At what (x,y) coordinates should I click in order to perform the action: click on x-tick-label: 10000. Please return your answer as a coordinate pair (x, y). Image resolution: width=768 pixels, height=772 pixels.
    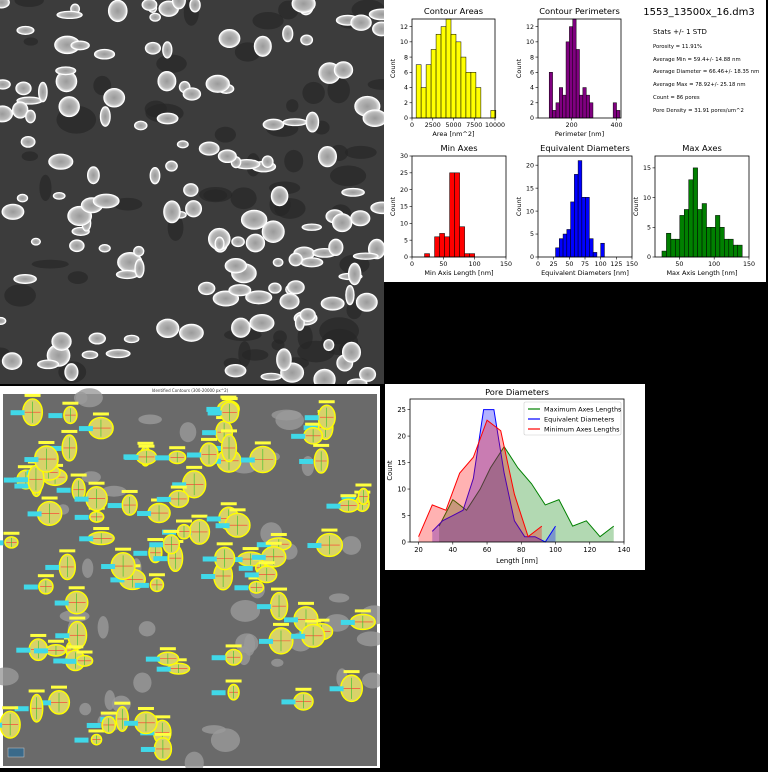
    Looking at the image, I should click on (495, 125).